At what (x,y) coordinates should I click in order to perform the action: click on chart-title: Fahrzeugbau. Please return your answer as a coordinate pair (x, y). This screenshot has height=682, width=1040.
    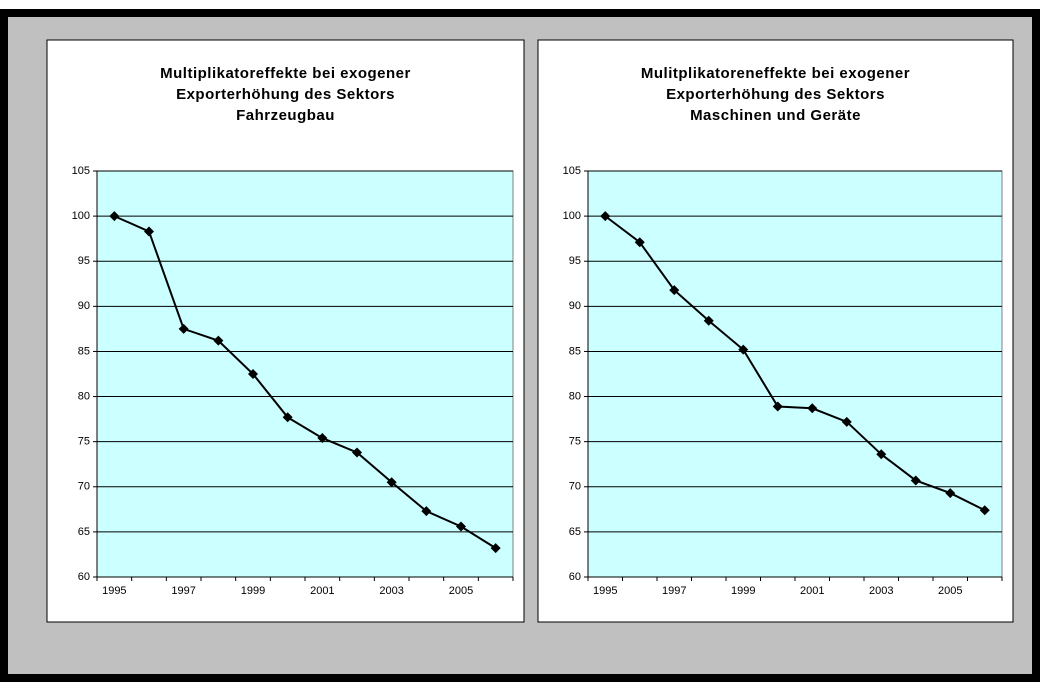
    Looking at the image, I should click on (285, 115).